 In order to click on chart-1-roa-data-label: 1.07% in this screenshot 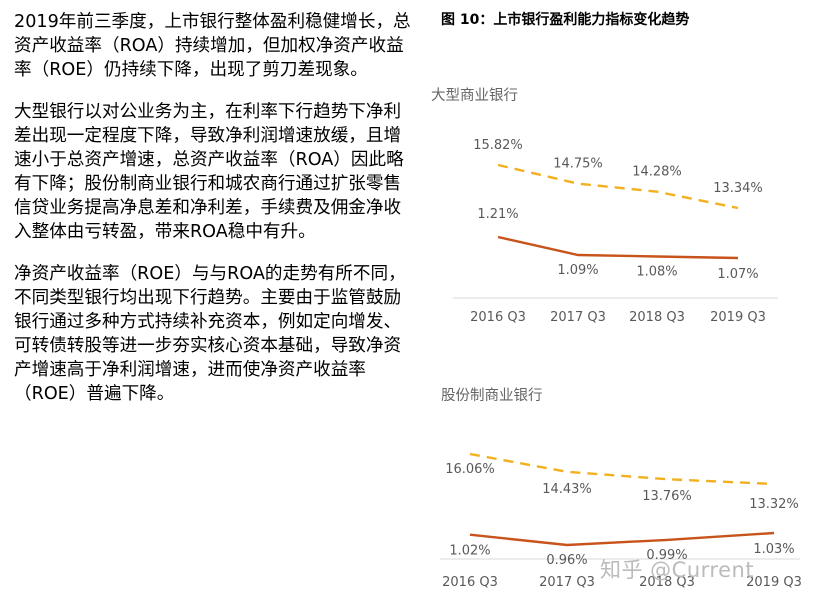, I will do `click(737, 274)`.